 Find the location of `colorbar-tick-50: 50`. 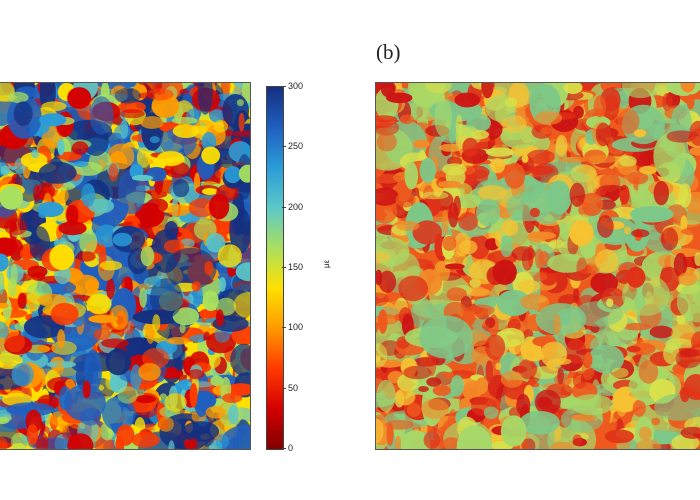

colorbar-tick-50: 50 is located at coordinates (293, 387).